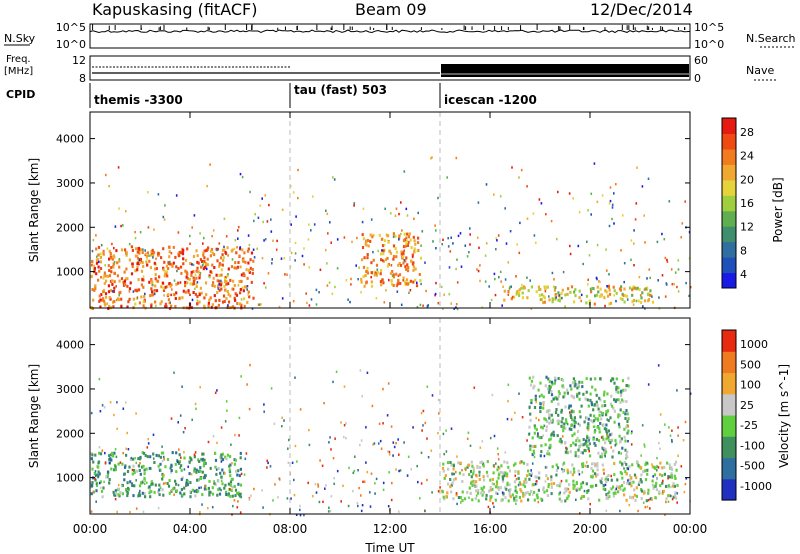 This screenshot has height=554, width=800. I want to click on colorbar-frame, so click(729, 415).